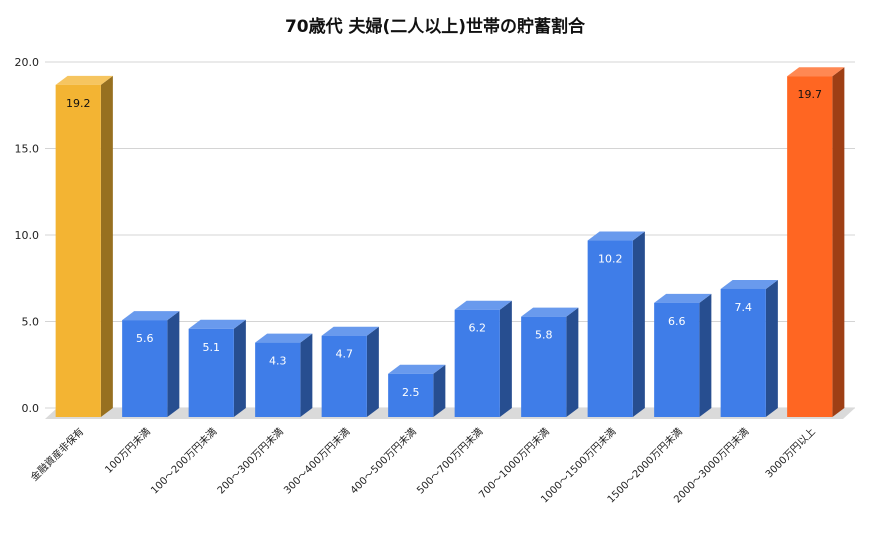 The width and height of the screenshot is (870, 536). What do you see at coordinates (435, 27) in the screenshot?
I see `chart-title: 70歳代 夫婦(二人以上)世帯の貯蓄割合` at bounding box center [435, 27].